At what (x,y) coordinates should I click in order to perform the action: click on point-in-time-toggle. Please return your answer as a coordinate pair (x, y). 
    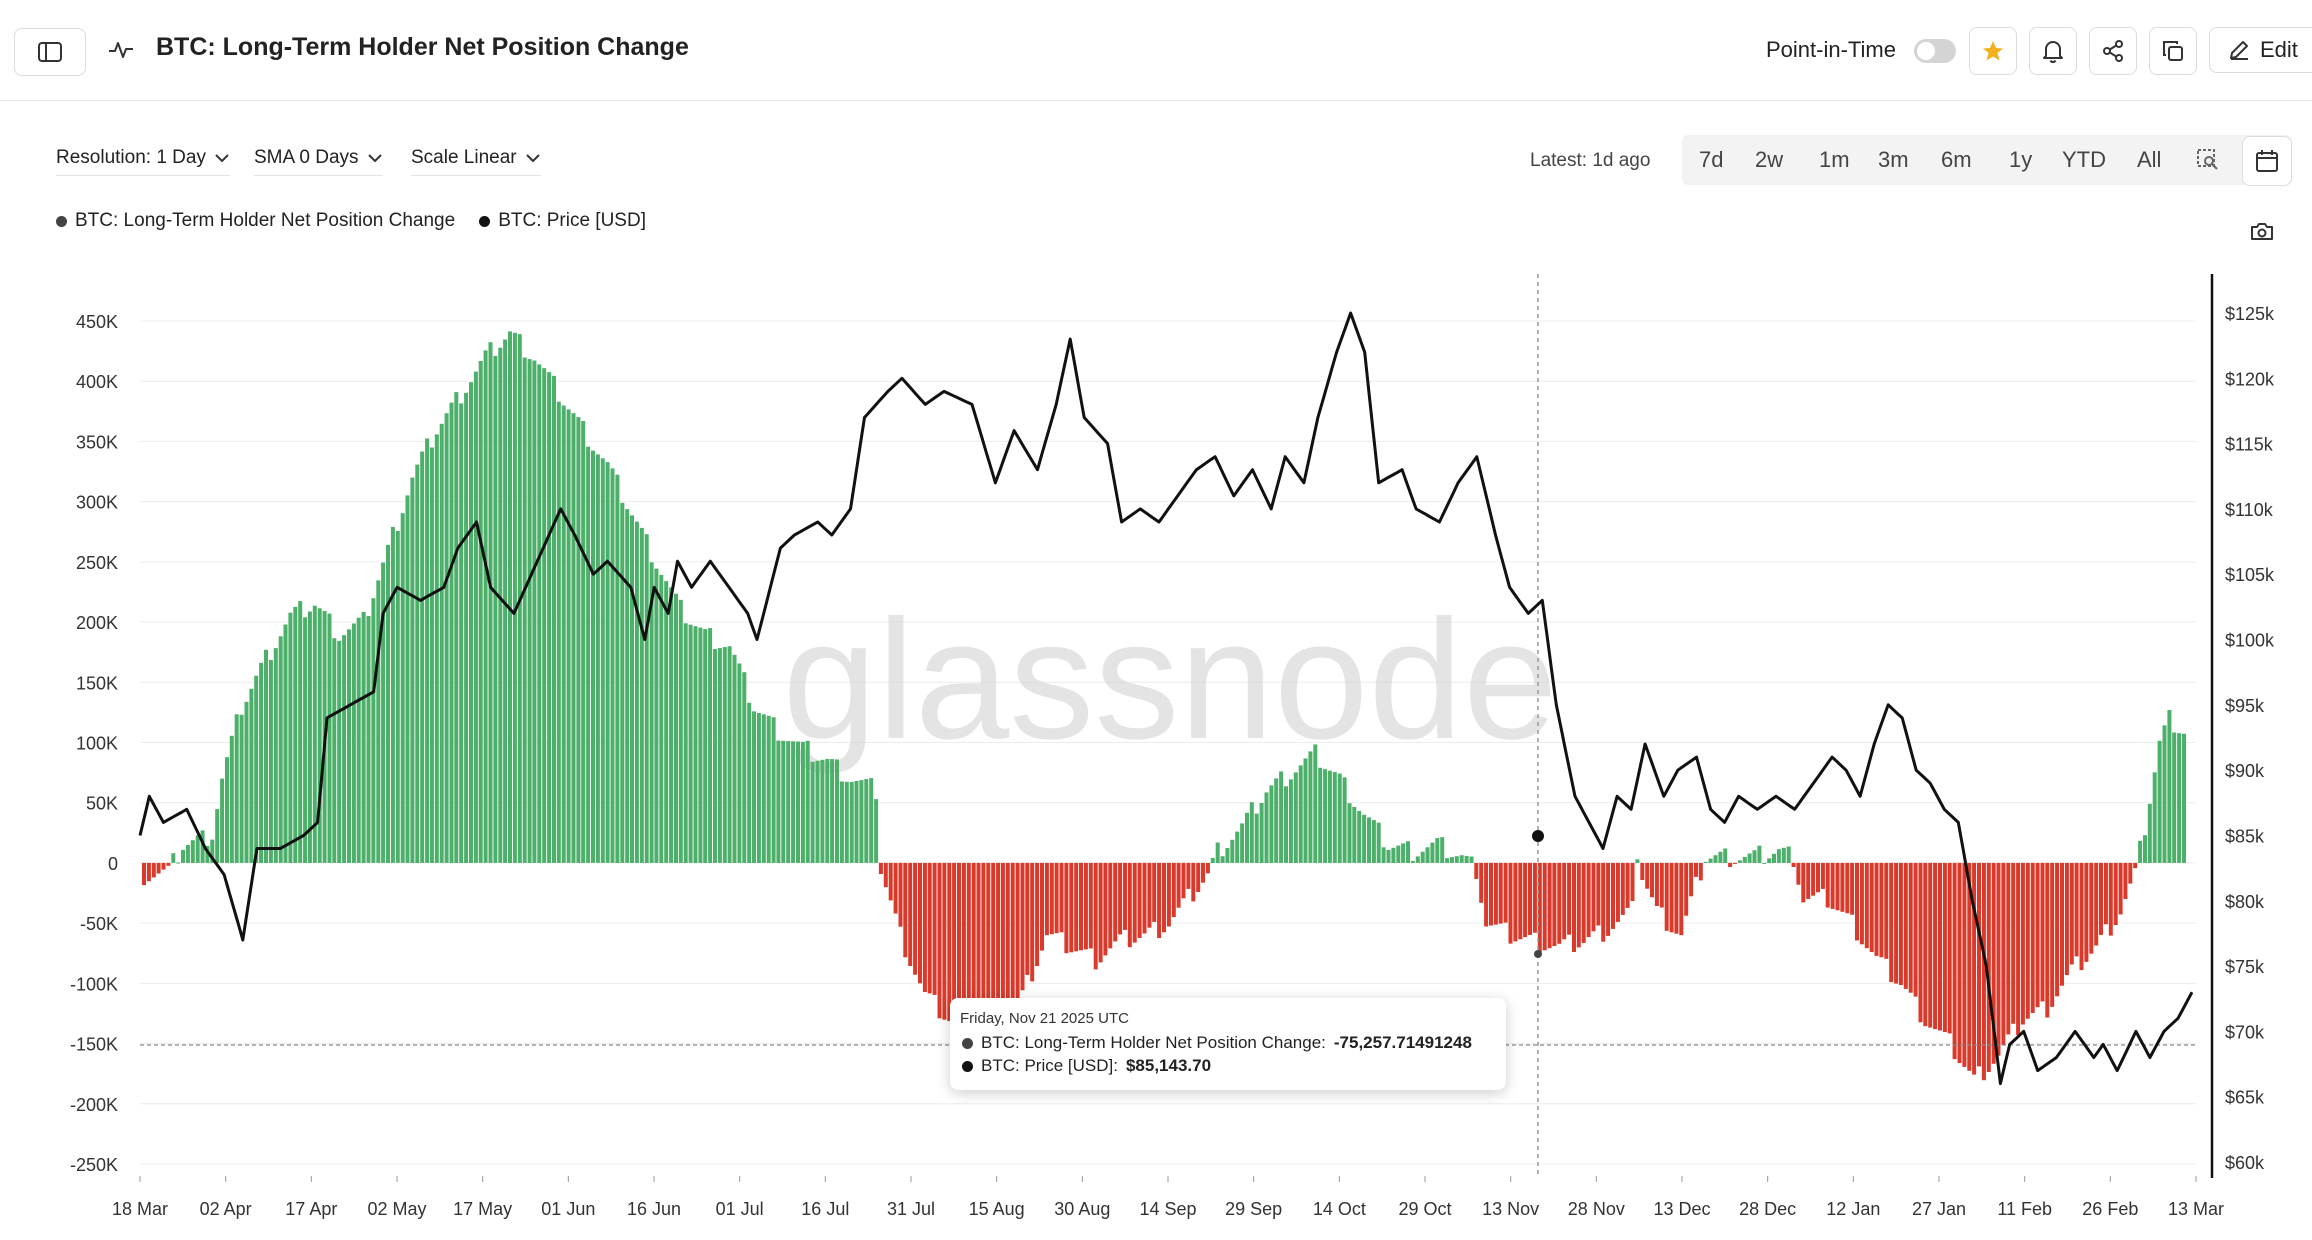
    Looking at the image, I should click on (1935, 51).